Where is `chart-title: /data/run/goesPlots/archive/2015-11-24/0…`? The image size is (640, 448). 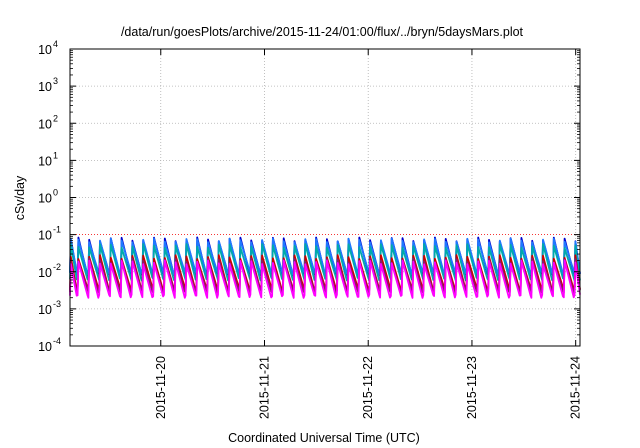
chart-title: /data/run/goesPlots/archive/2015-11-24/0… is located at coordinates (322, 32).